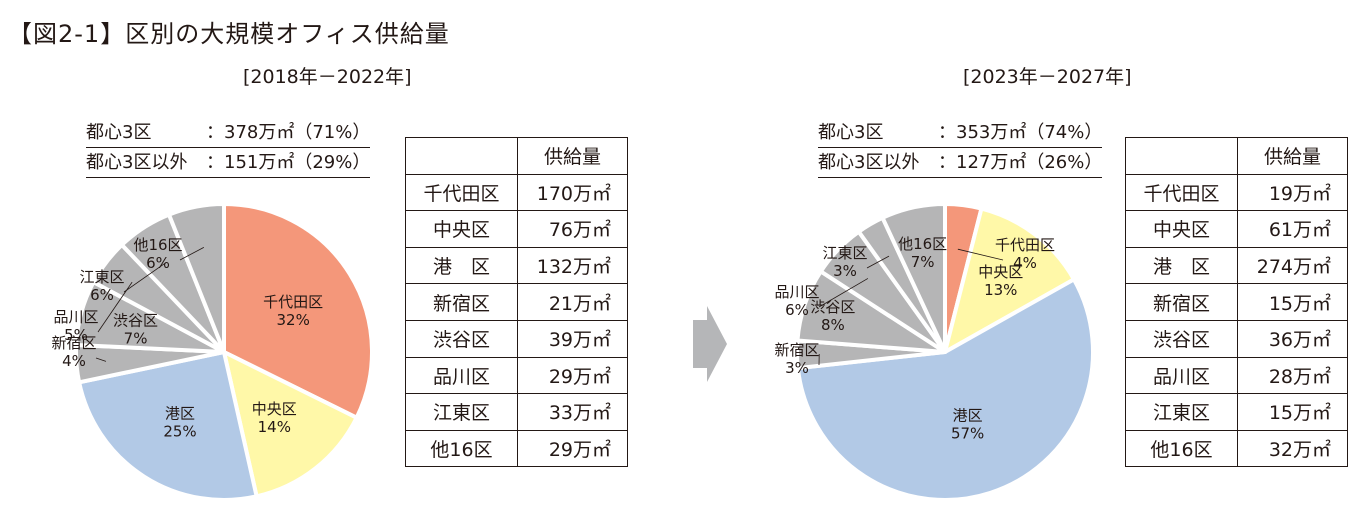 The image size is (1370, 527). What do you see at coordinates (1292, 448) in the screenshot?
I see `supply-value: 32万㎡` at bounding box center [1292, 448].